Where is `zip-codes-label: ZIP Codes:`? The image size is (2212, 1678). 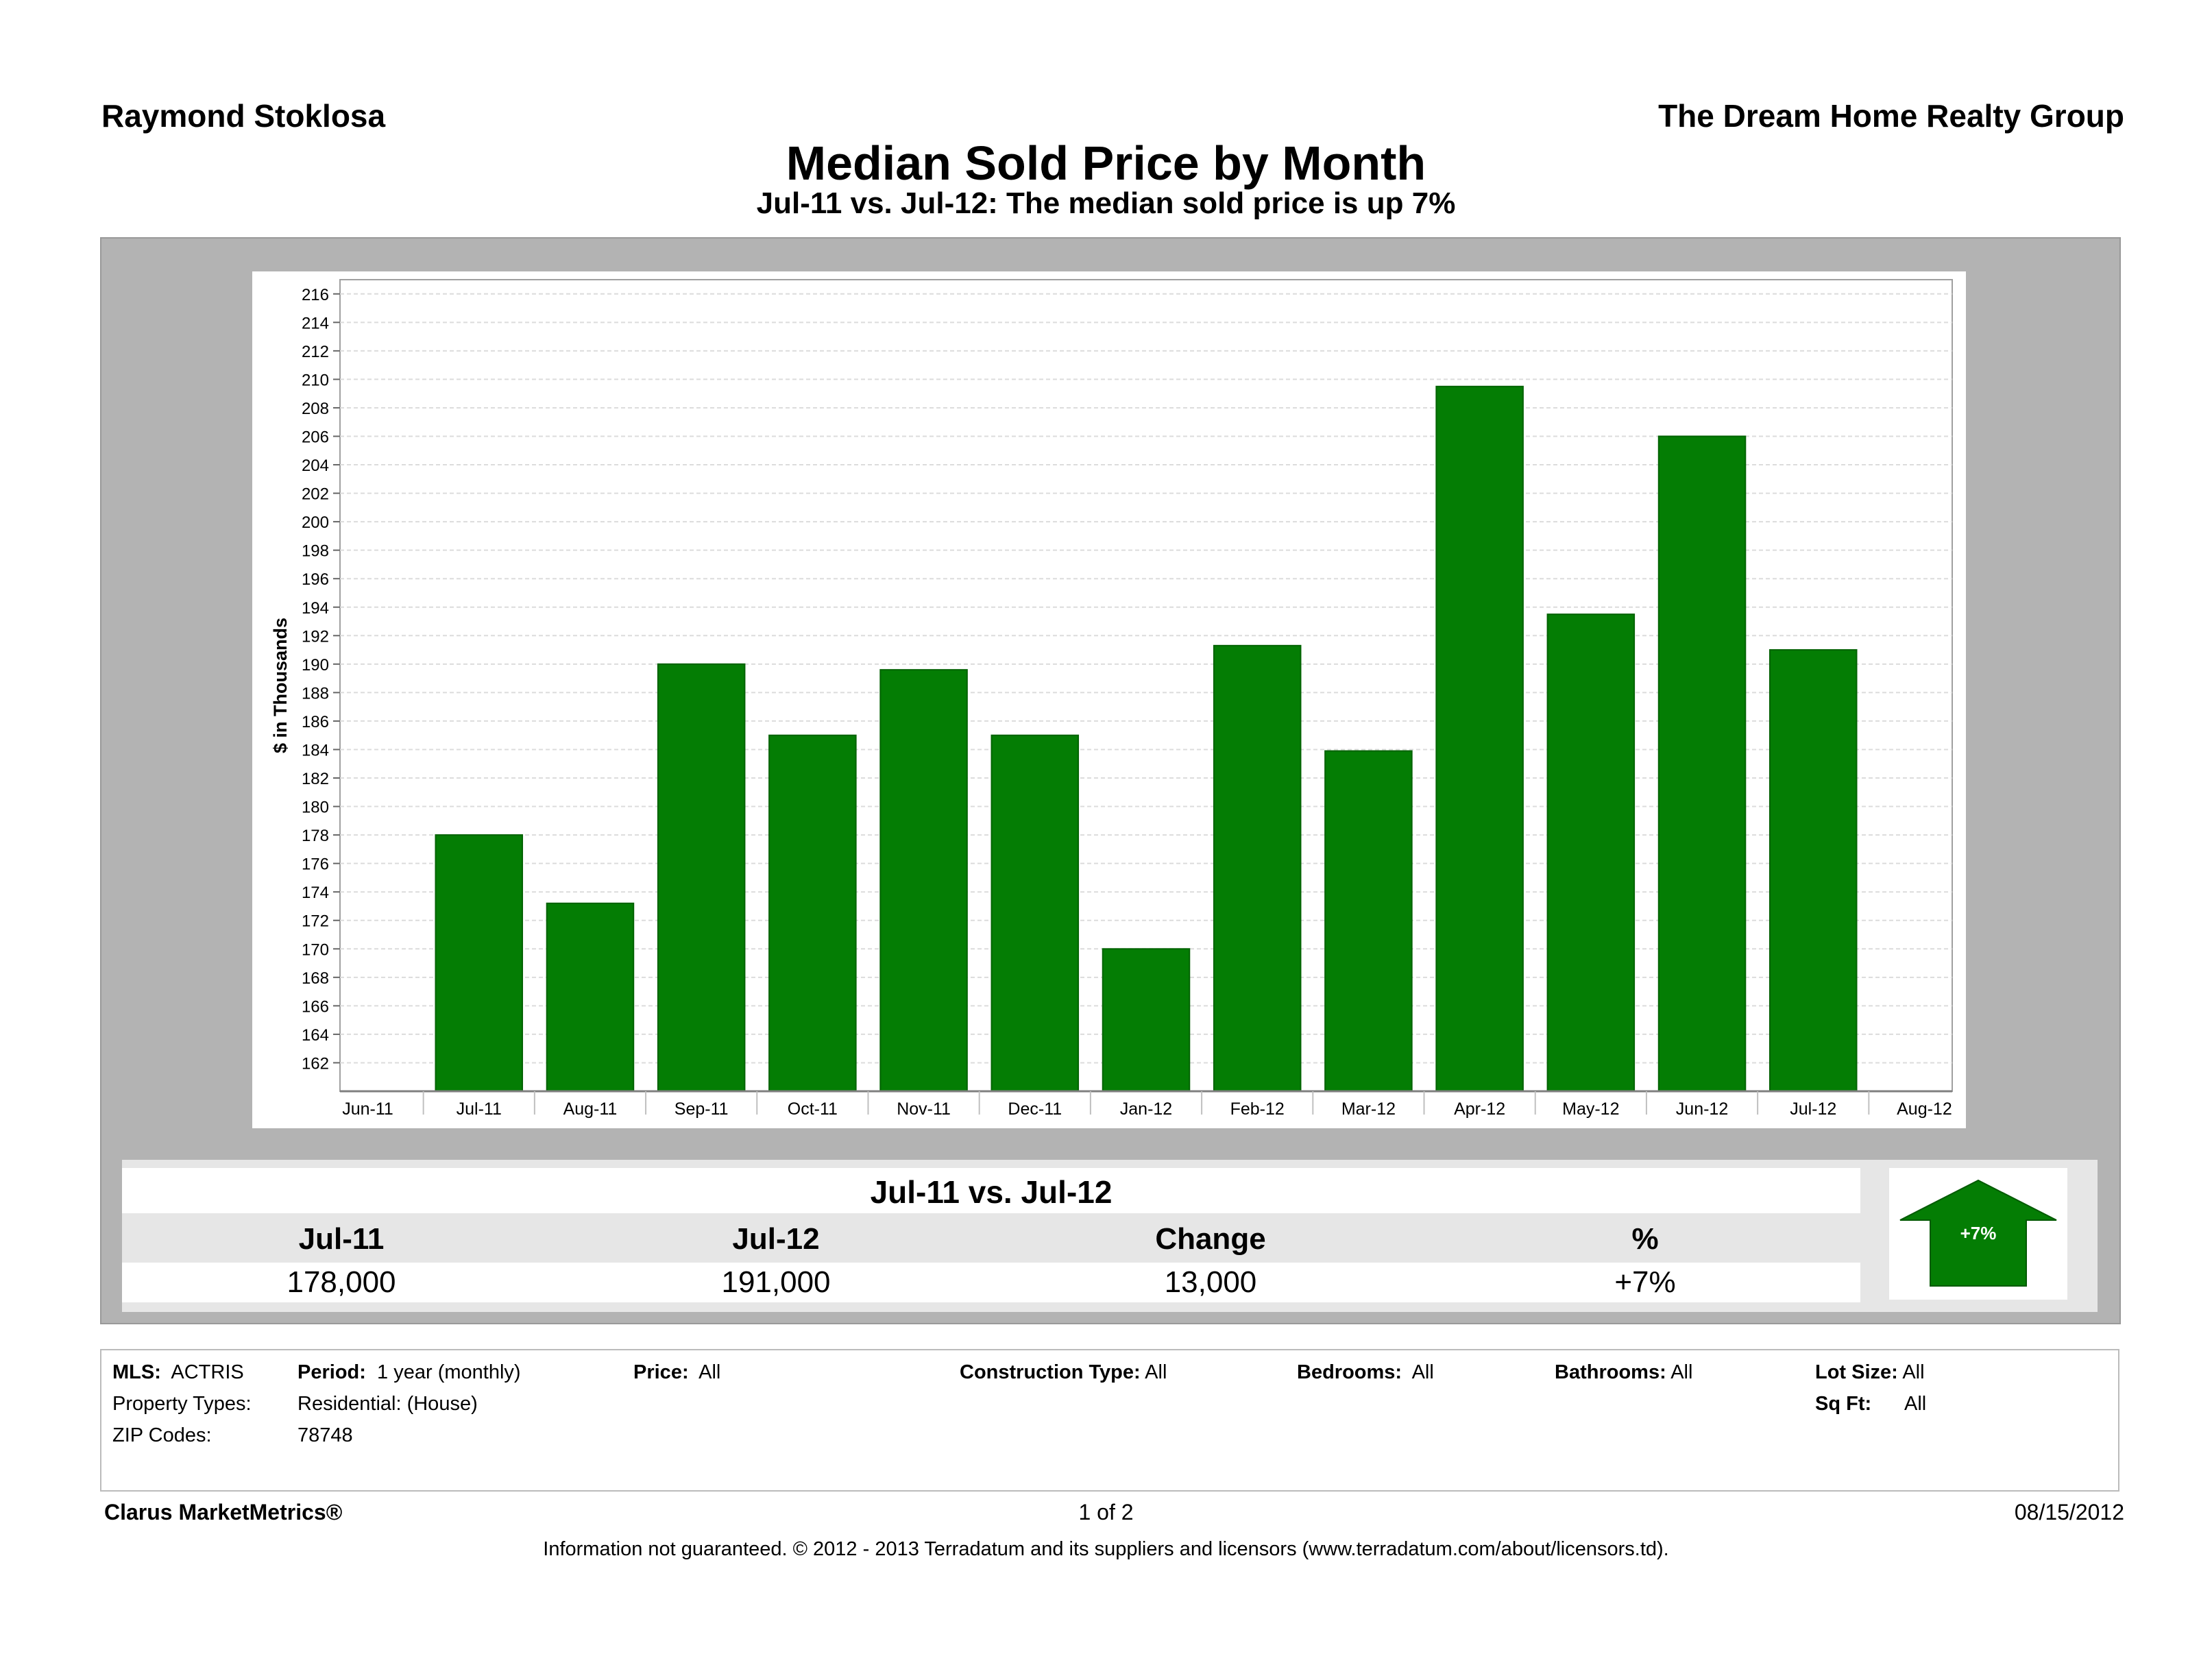 zip-codes-label: ZIP Codes: is located at coordinates (162, 1435).